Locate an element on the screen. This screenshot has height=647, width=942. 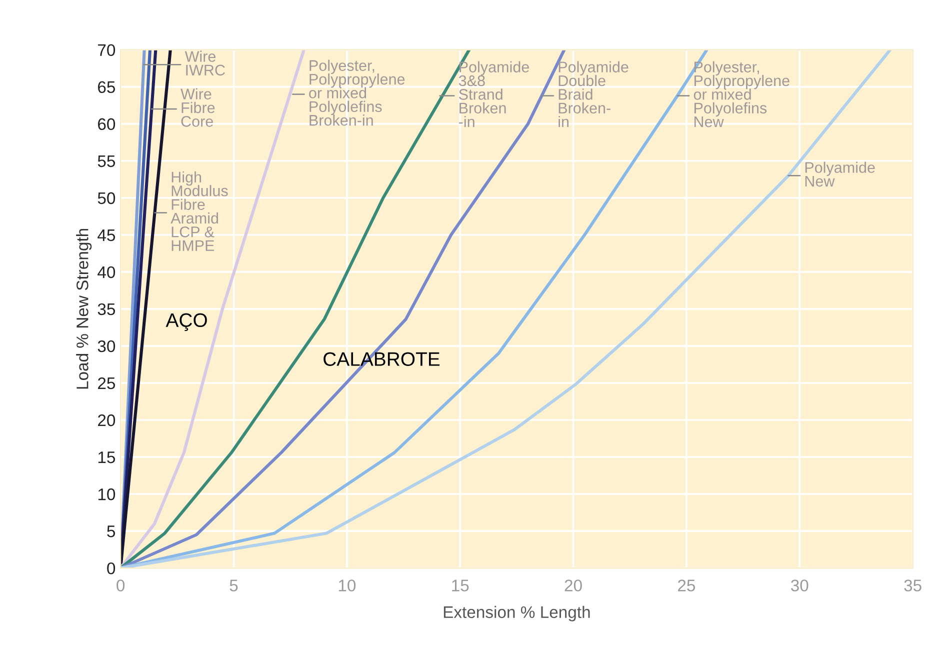
x-tick-label: 5 is located at coordinates (234, 586).